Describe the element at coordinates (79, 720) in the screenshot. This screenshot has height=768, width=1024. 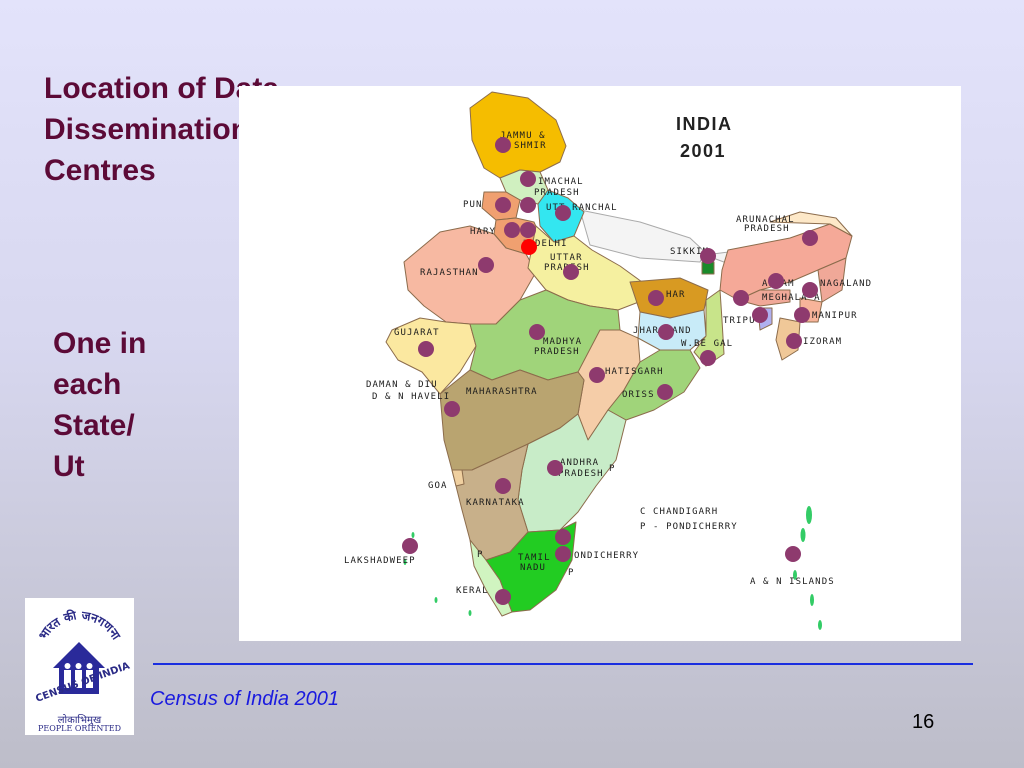
I see `logo-caption-hindi: लोकाभिमुख` at that location.